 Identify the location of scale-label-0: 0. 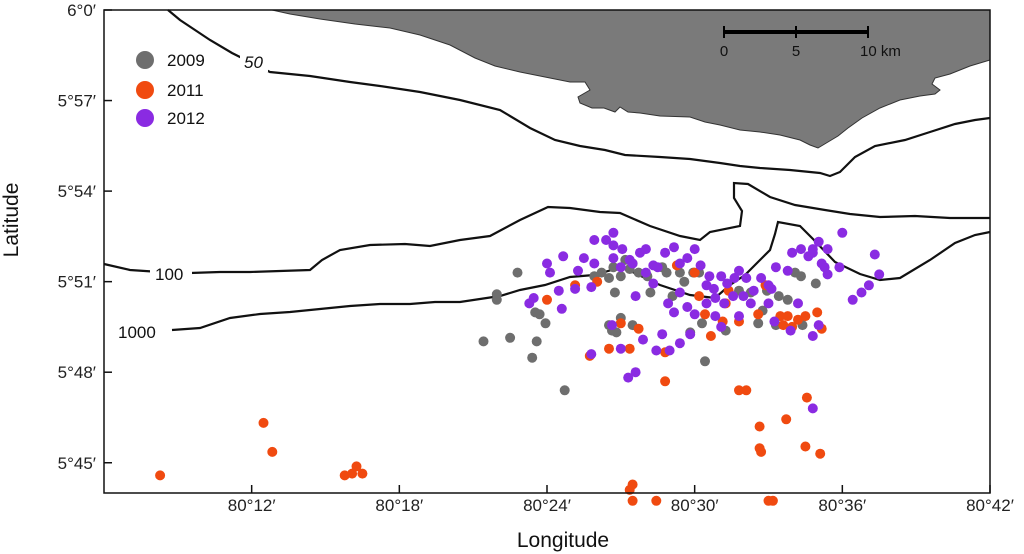
(724, 51).